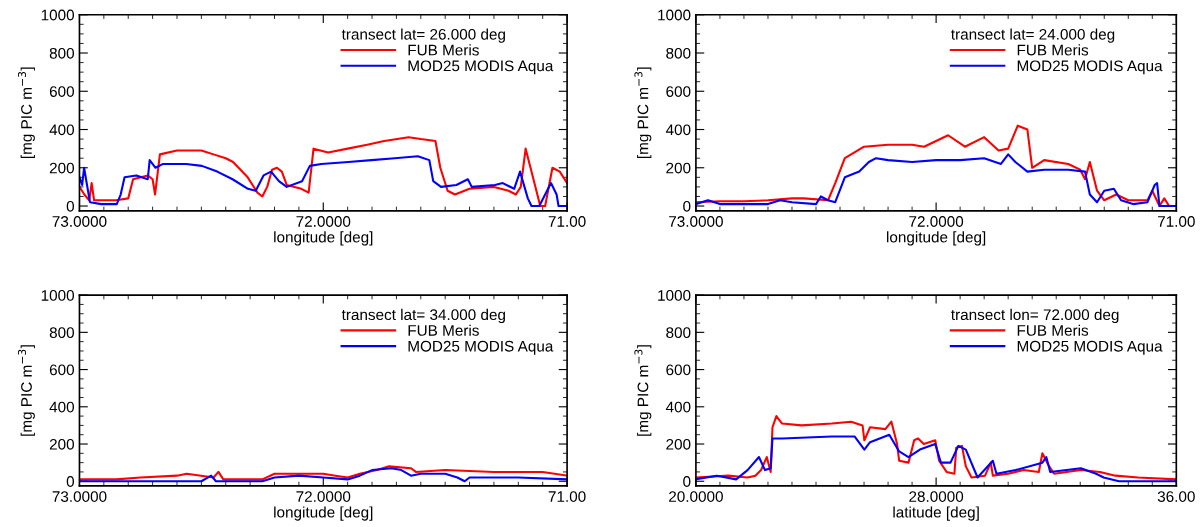 The width and height of the screenshot is (1204, 527). Describe the element at coordinates (936, 496) in the screenshot. I see `x-tick-label: 28.0000` at that location.